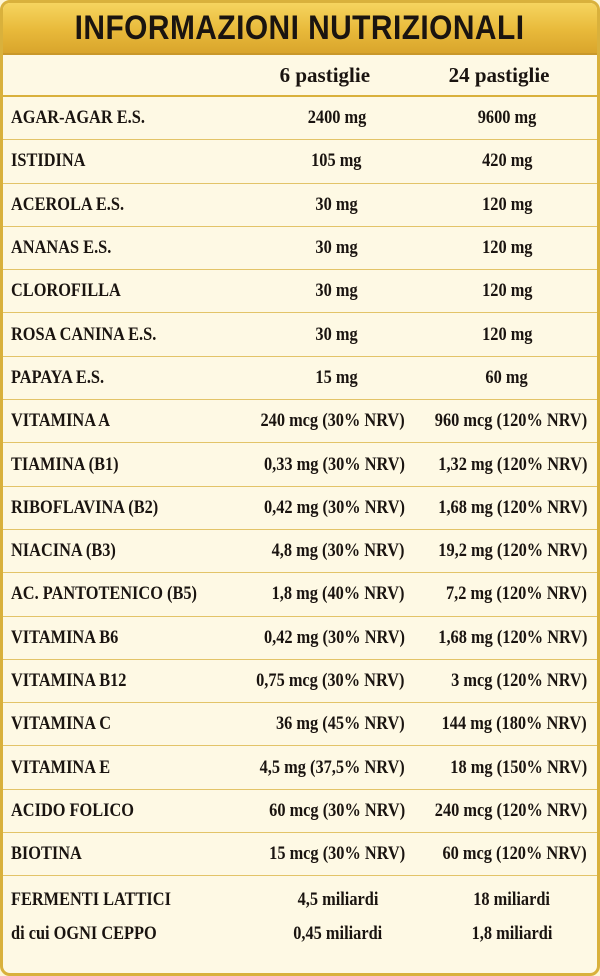  What do you see at coordinates (300, 162) in the screenshot?
I see `table-row: ISTIDINA 105 mg 420 mg` at bounding box center [300, 162].